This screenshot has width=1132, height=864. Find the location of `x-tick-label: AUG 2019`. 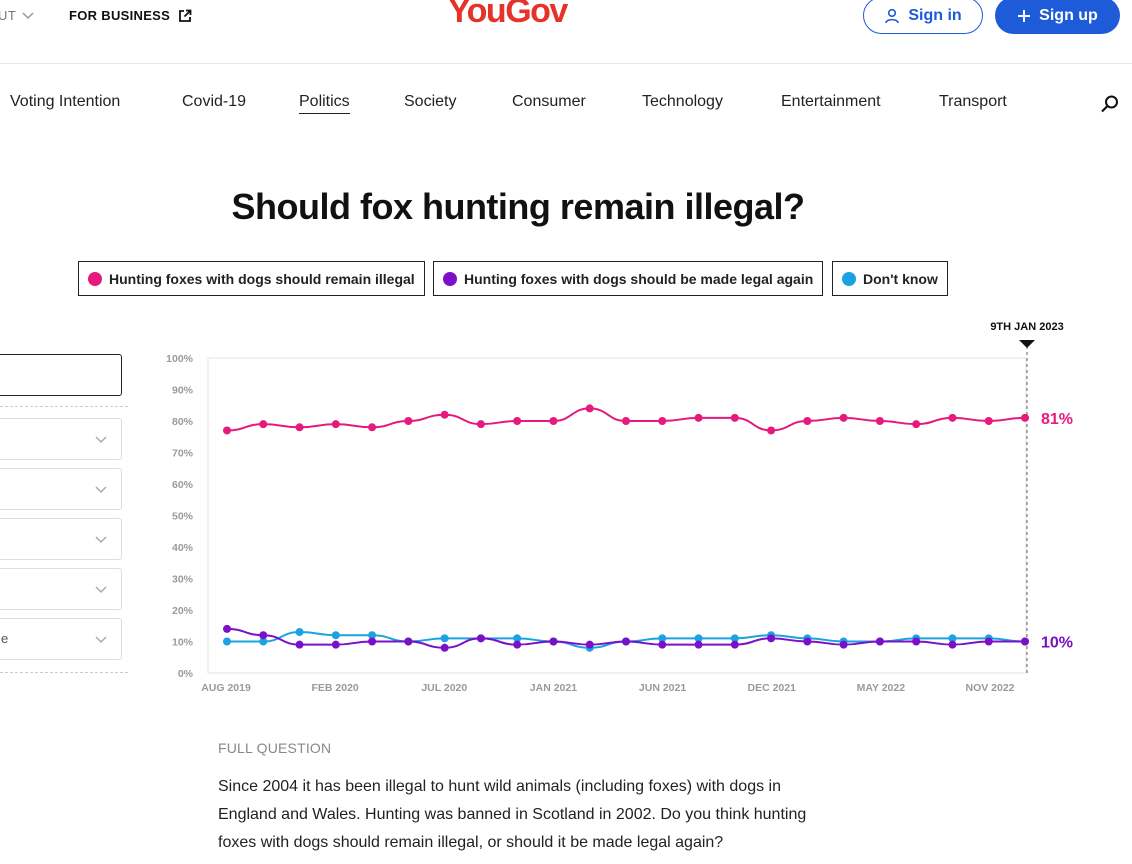

x-tick-label: AUG 2019 is located at coordinates (226, 688).